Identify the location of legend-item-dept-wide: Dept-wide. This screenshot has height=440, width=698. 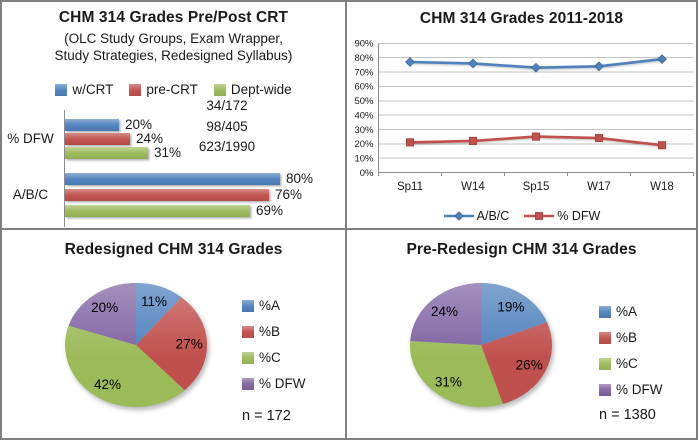
(252, 89).